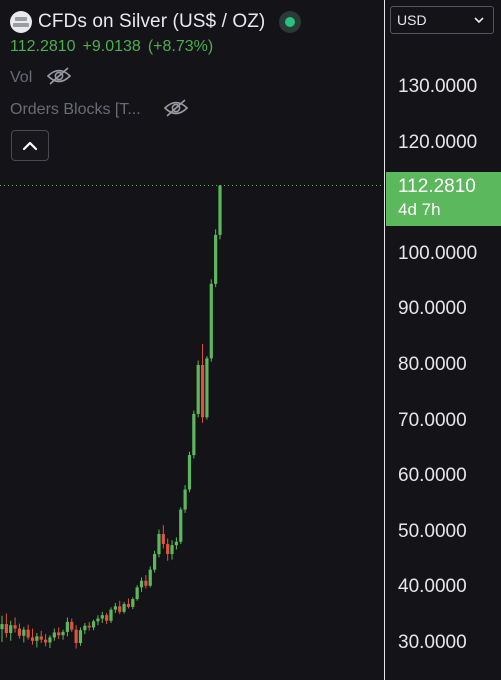  Describe the element at coordinates (438, 142) in the screenshot. I see `price-tick-label: 120.0000` at that location.